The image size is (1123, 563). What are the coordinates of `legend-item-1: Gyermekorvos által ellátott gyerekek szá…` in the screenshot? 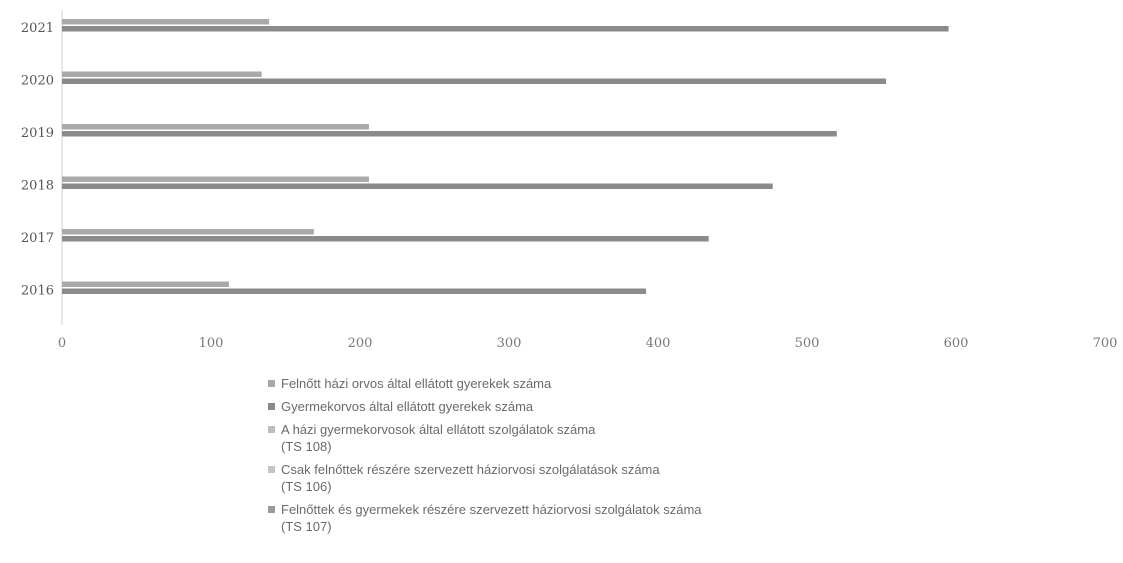 It's located at (588, 406).